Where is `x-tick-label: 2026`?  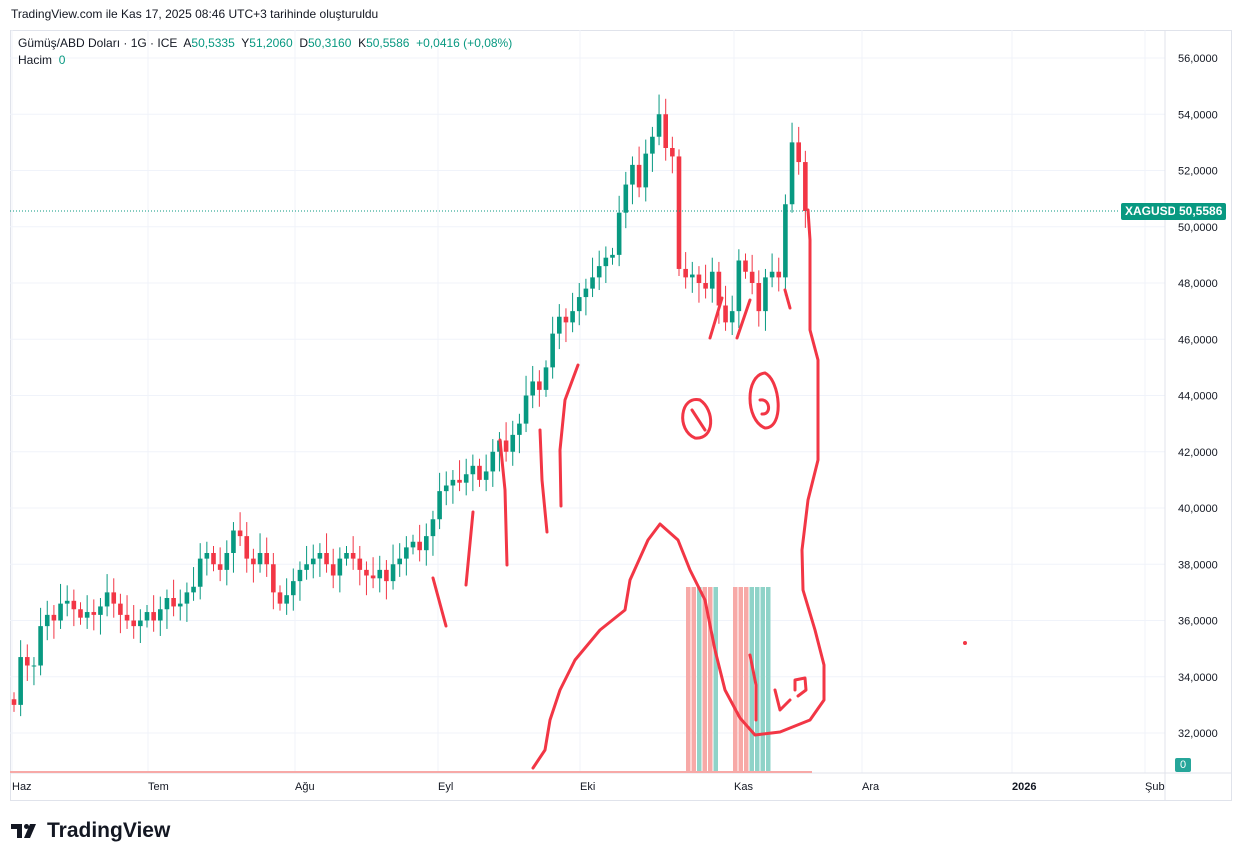
x-tick-label: 2026 is located at coordinates (1024, 787).